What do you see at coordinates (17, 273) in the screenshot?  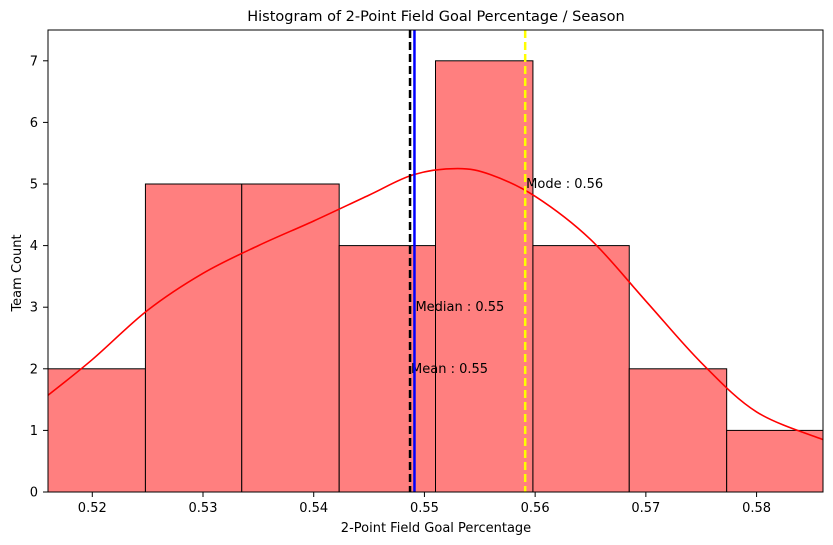 I see `y-axis-label: Team Count` at bounding box center [17, 273].